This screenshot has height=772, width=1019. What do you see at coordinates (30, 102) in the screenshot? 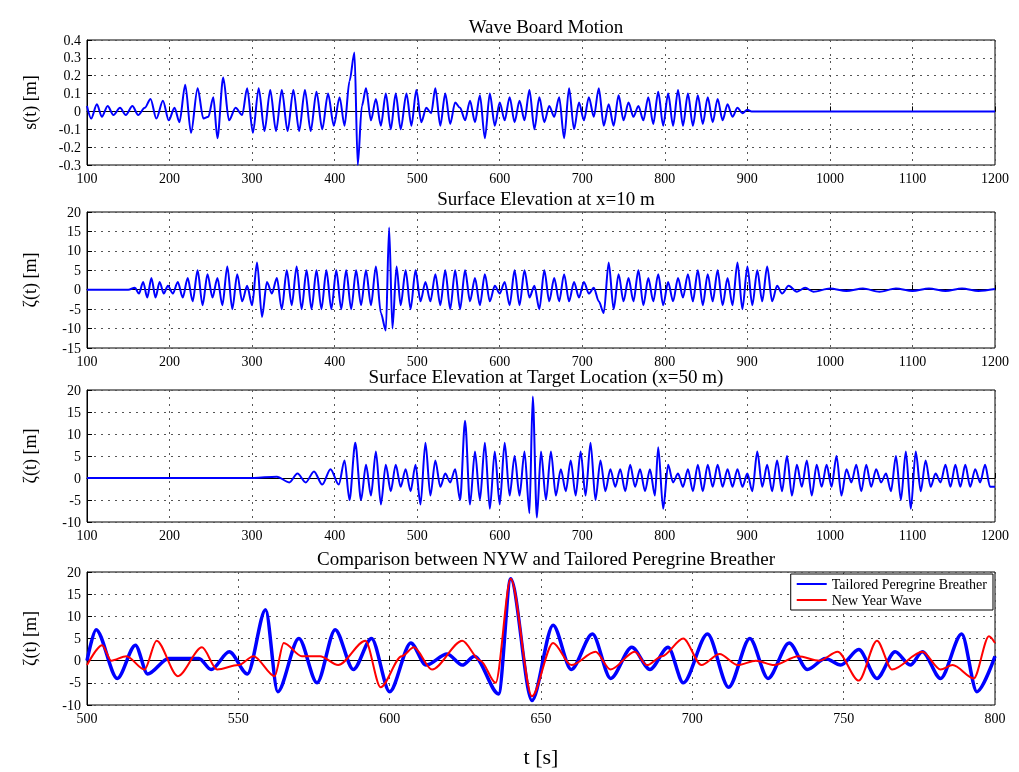
I see `y-axis-title: s(t) [m]` at bounding box center [30, 102].